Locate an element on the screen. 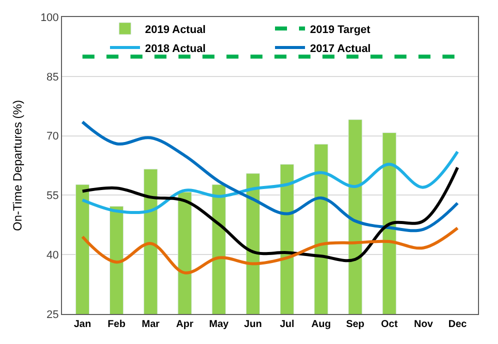 Image resolution: width=498 pixels, height=344 pixels. legend-label: 2018 Actual is located at coordinates (175, 48).